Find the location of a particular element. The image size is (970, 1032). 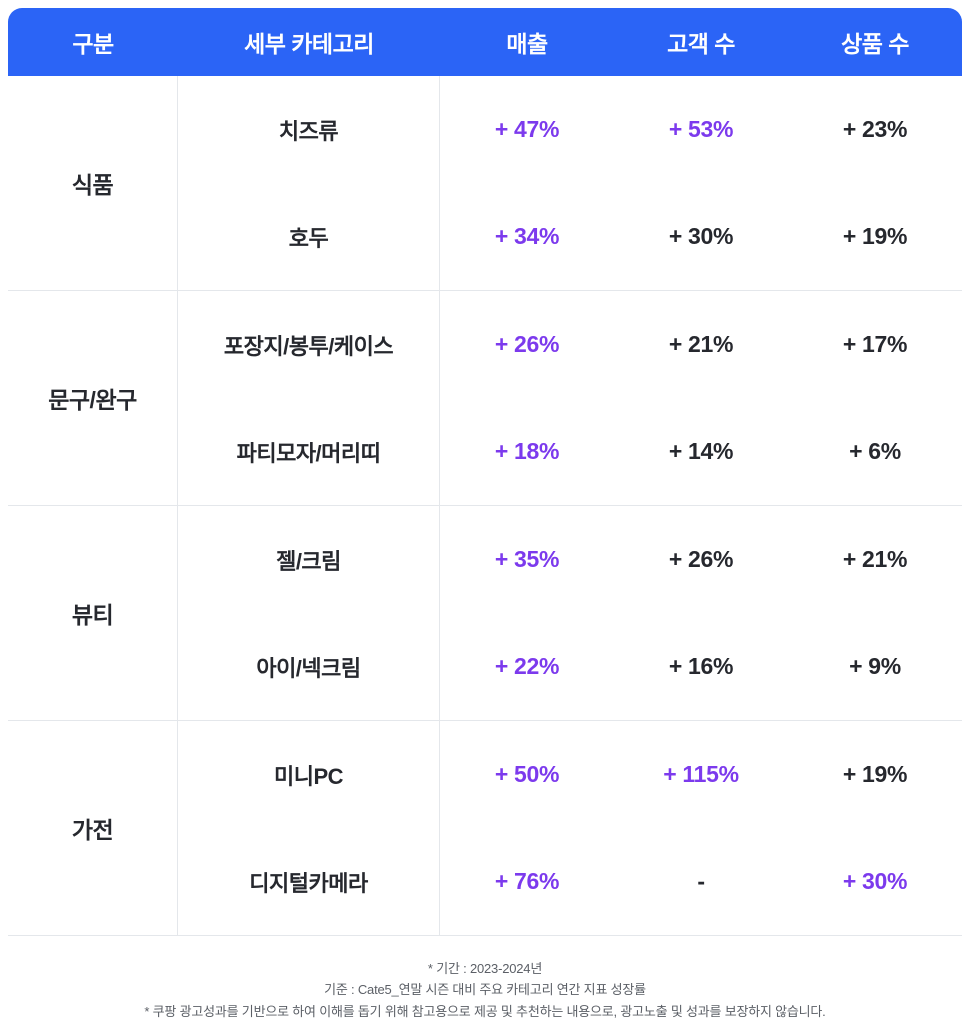

subcategory-cell: 아이/넥크림 is located at coordinates (309, 666).